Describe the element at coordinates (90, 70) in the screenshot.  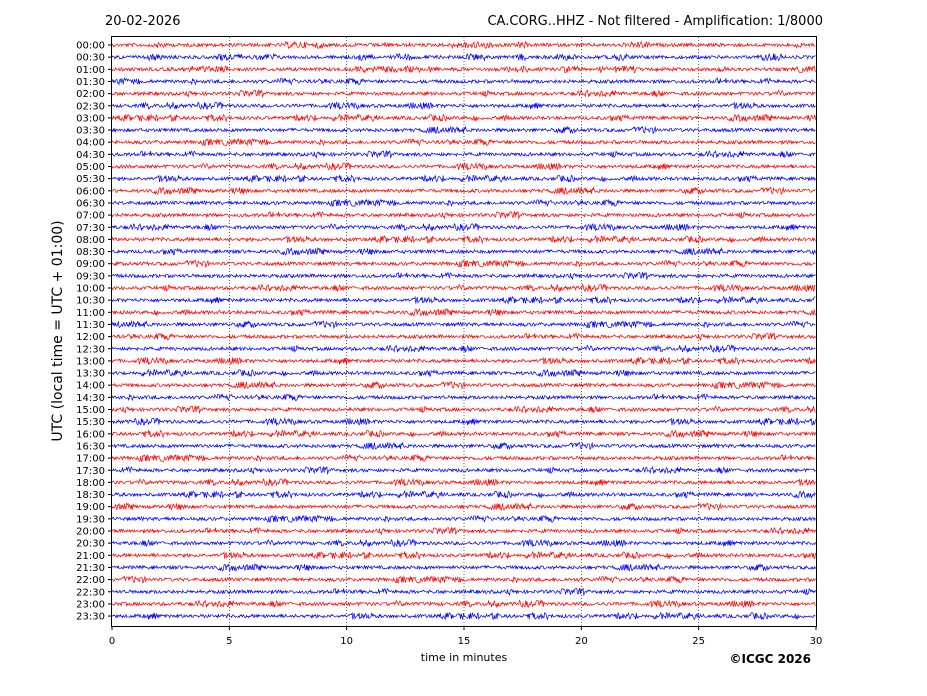
I see `y-tick-label: 01:00` at that location.